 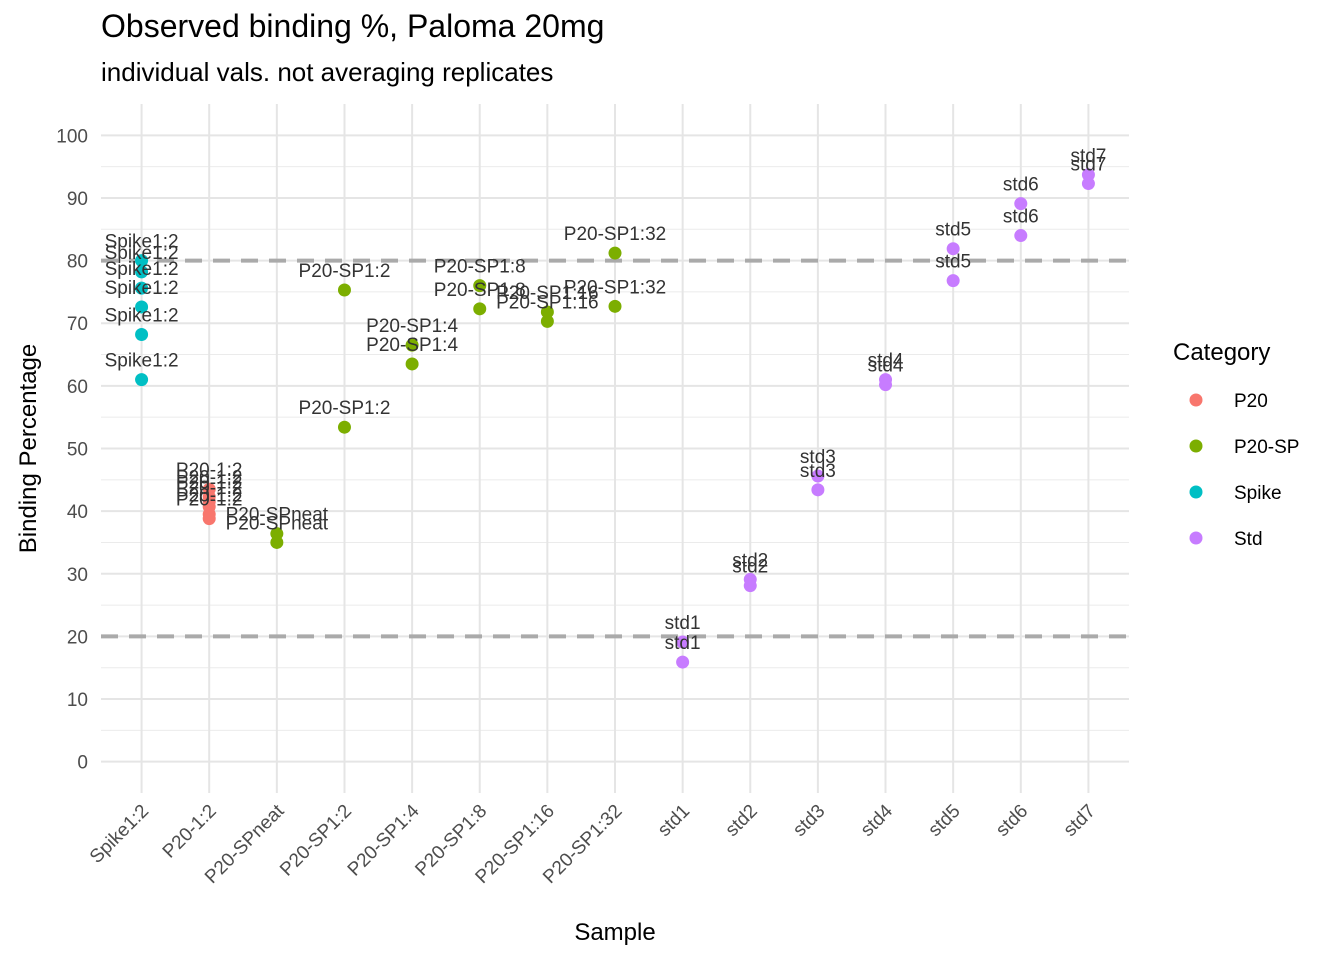 I want to click on x-axis-title: Sample, so click(x=614, y=932).